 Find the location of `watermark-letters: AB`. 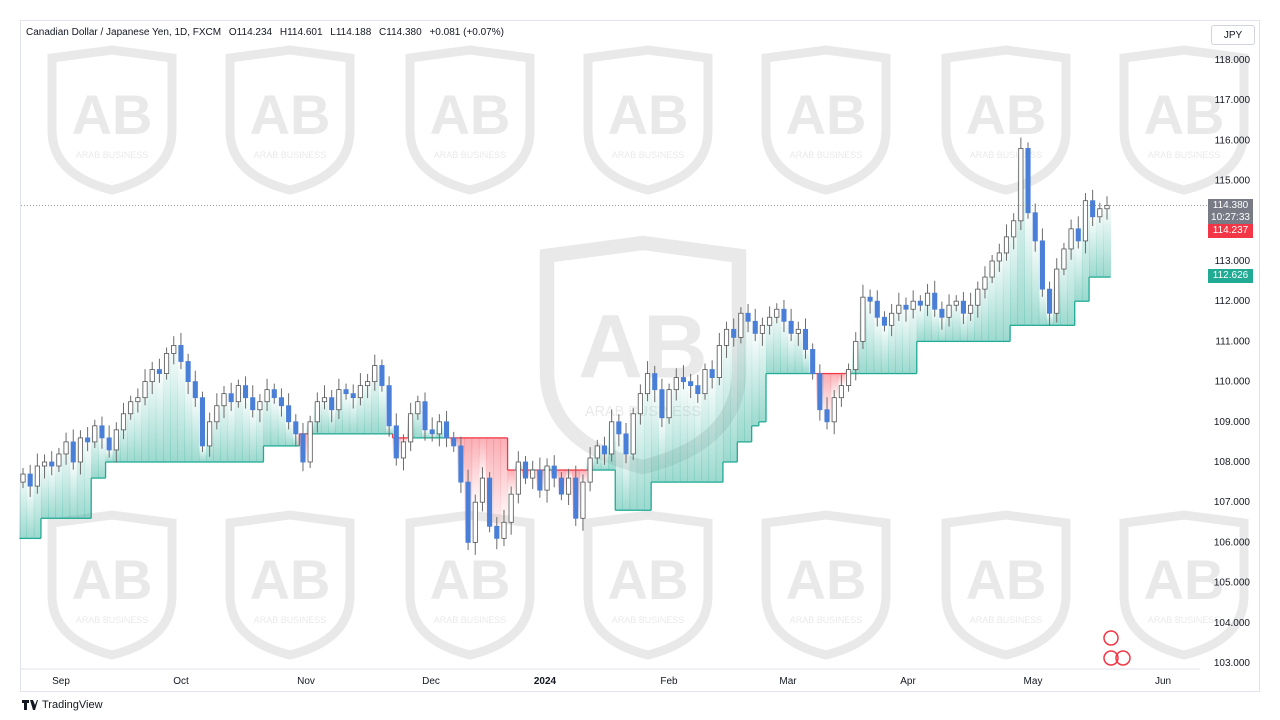

watermark-letters: AB is located at coordinates (1184, 579).